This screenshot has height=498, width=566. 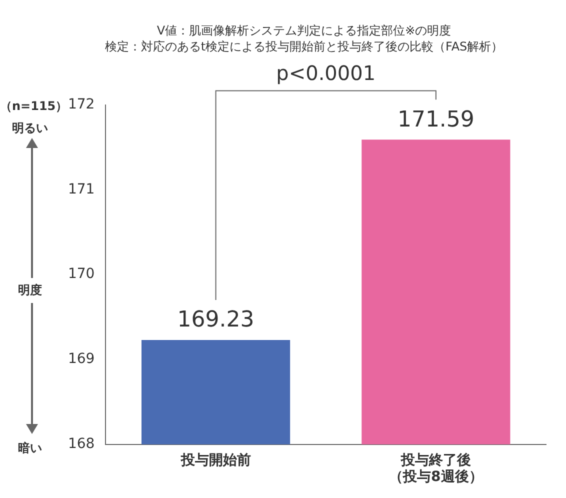 What do you see at coordinates (436, 469) in the screenshot?
I see `x-tick-label: 投与終了後（投与8週後）` at bounding box center [436, 469].